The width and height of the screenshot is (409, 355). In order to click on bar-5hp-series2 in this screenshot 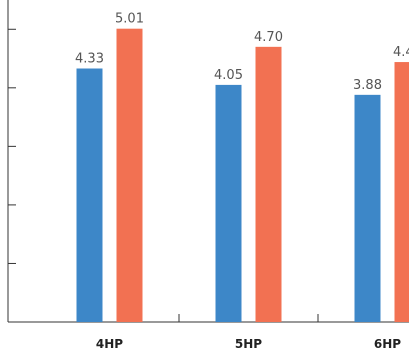, I will do `click(268, 184)`.